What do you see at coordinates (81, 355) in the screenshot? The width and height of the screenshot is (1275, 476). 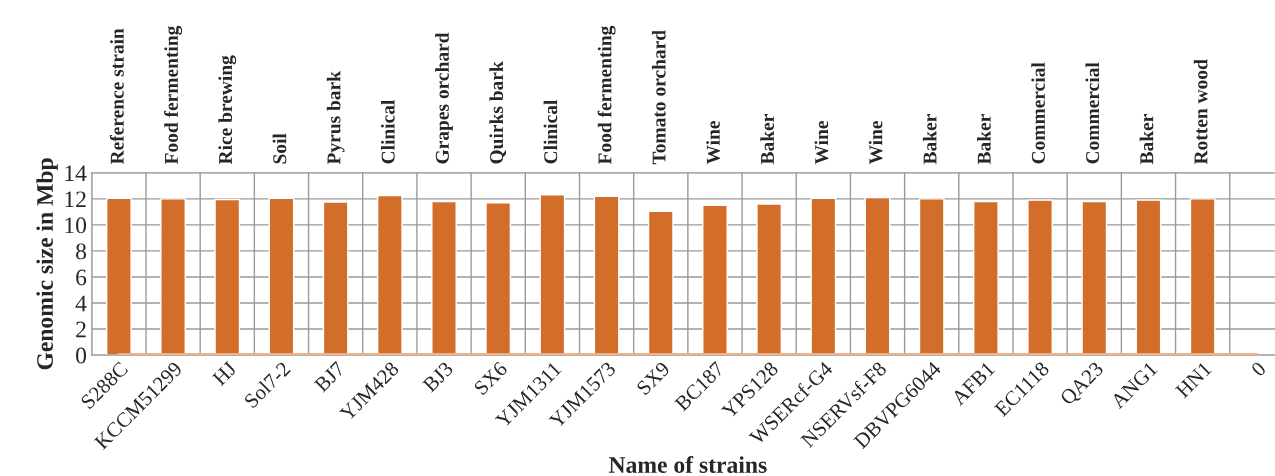 I see `y-tick-label: 0` at bounding box center [81, 355].